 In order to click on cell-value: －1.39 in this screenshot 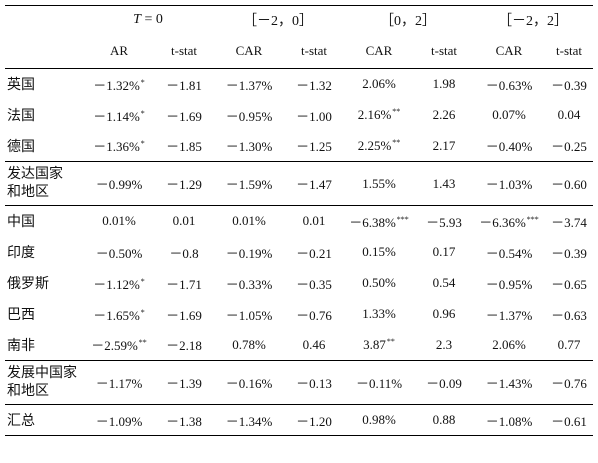, I will do `click(184, 383)`.